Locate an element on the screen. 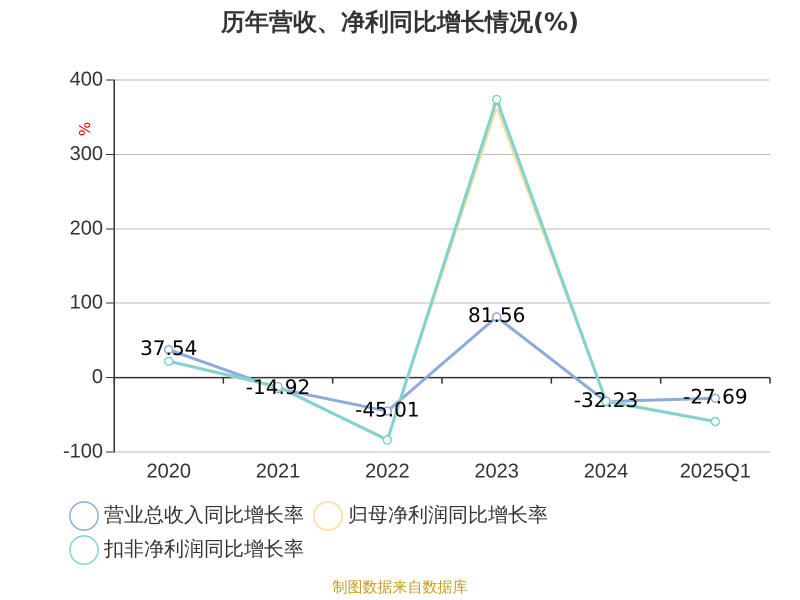  x-tick-label: 2023 is located at coordinates (496, 471).